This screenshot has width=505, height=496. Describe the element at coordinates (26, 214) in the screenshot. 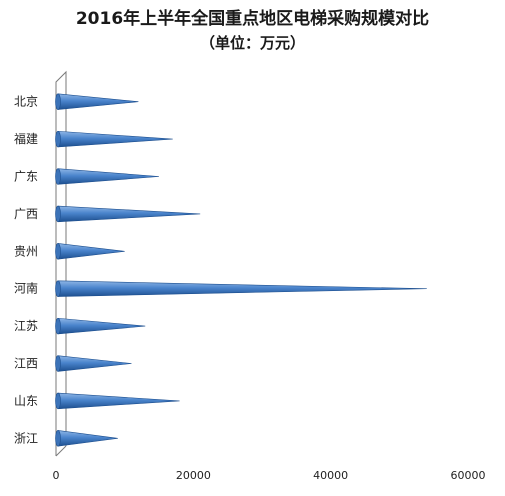

I see `category-label: 广西` at that location.